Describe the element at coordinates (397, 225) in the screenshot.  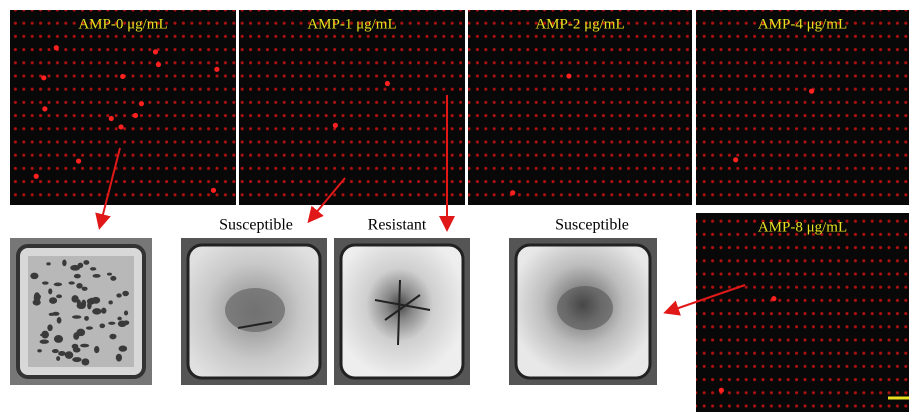
I see `micrograph-label: Resistant` at that location.